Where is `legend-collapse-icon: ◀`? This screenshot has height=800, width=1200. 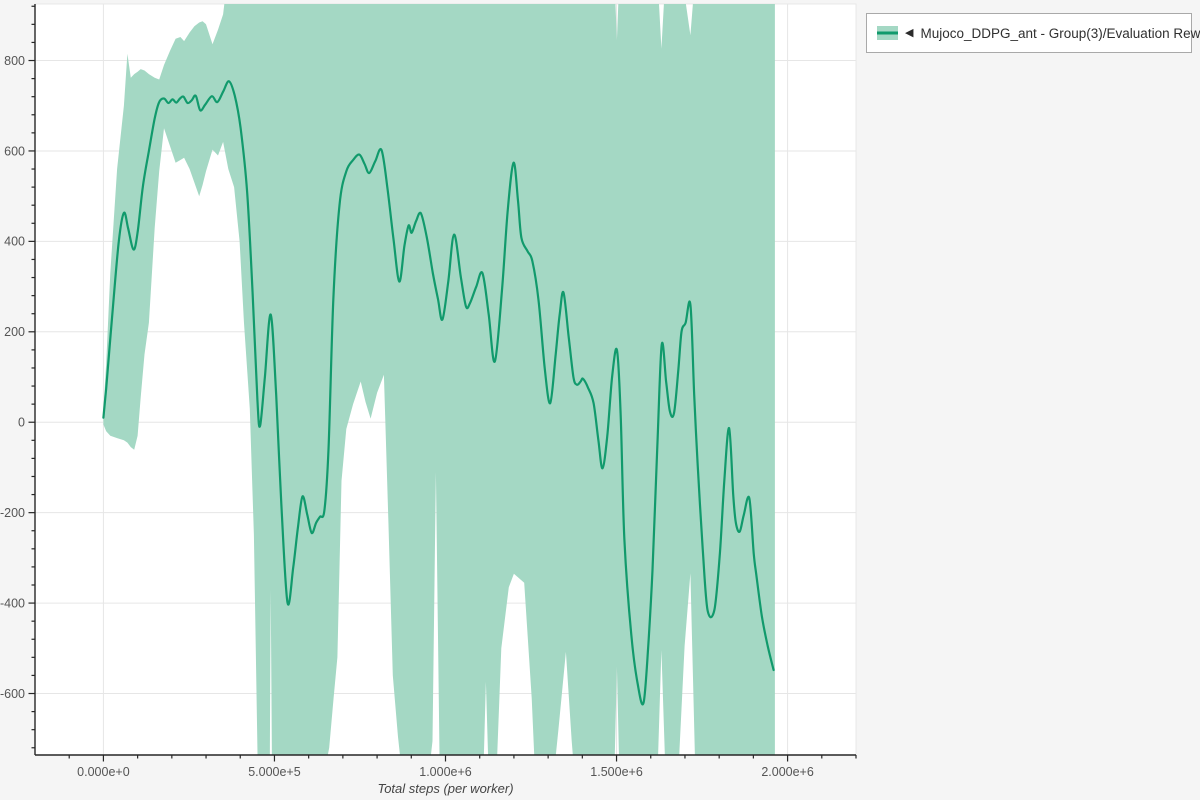
legend-collapse-icon: ◀ is located at coordinates (909, 32).